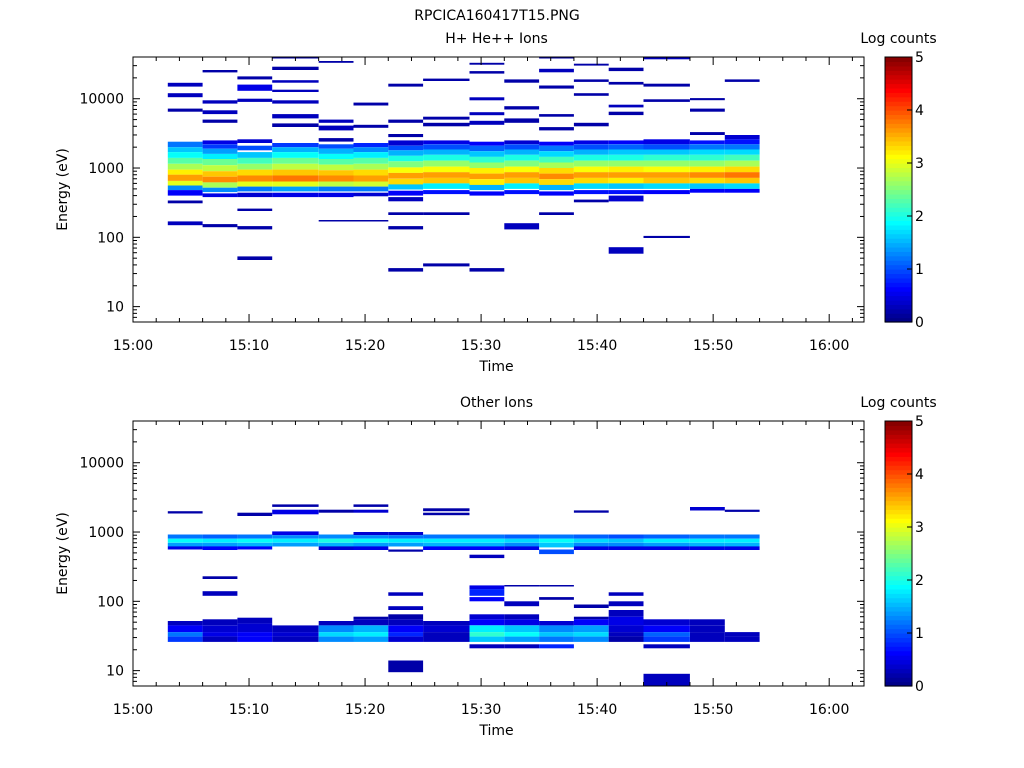  I want to click on colorbar-tick-label: 4, so click(919, 475).